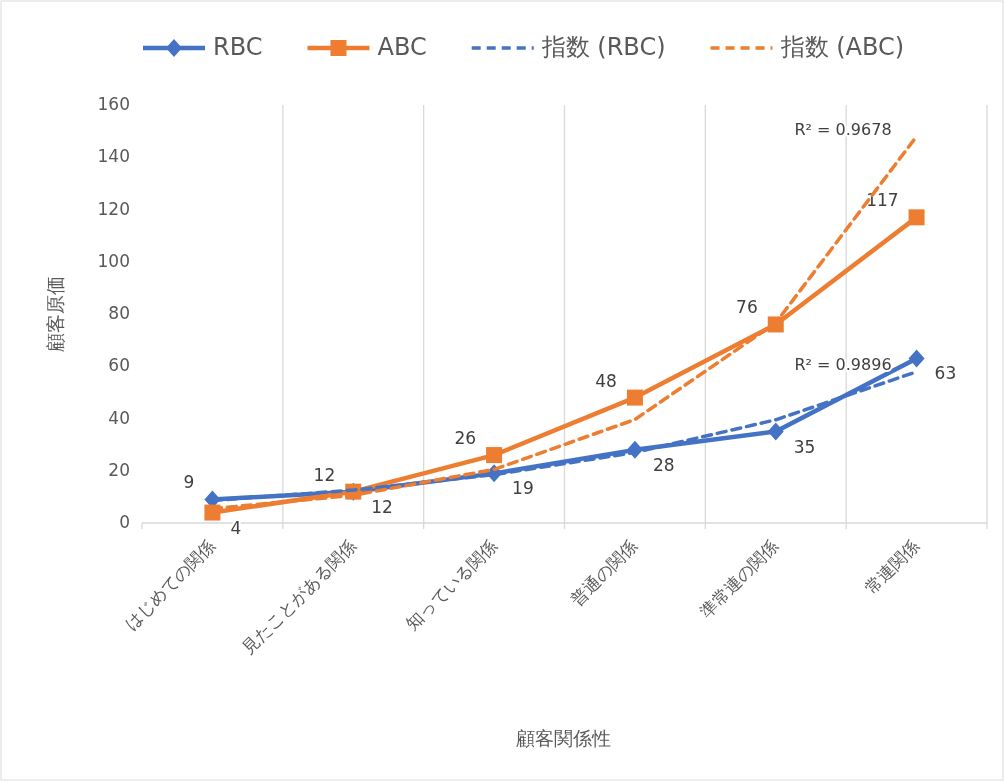 This screenshot has height=781, width=1004. What do you see at coordinates (604, 572) in the screenshot?
I see `x-tick-label: 普通の関係` at bounding box center [604, 572].